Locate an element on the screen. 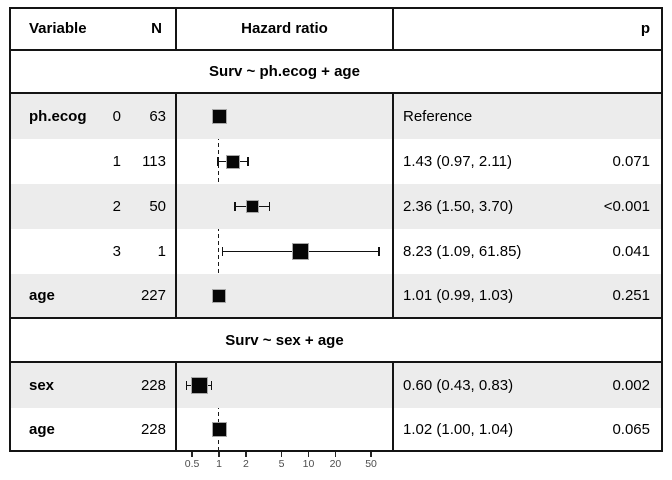 The image size is (672, 480). table-row: 2 50 2.36 (1.50, 3.70) <0.001 is located at coordinates (336, 206).